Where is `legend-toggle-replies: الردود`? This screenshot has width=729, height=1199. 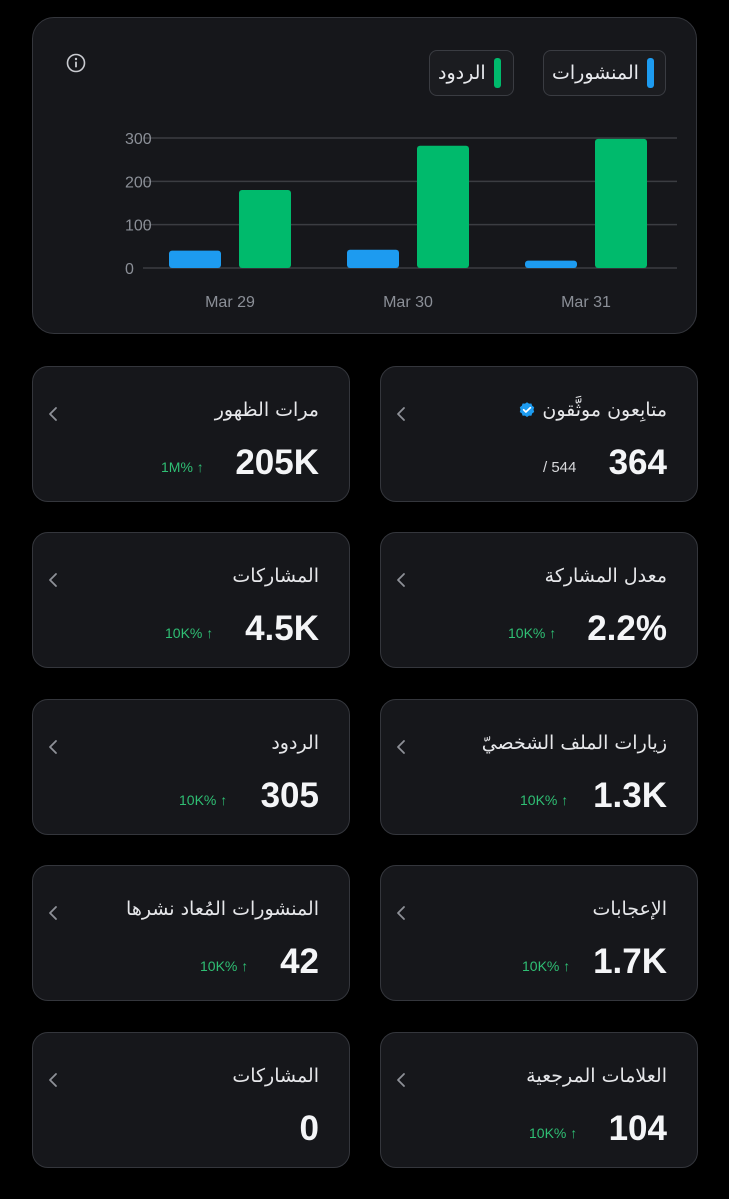 legend-toggle-replies: الردود is located at coordinates (471, 73).